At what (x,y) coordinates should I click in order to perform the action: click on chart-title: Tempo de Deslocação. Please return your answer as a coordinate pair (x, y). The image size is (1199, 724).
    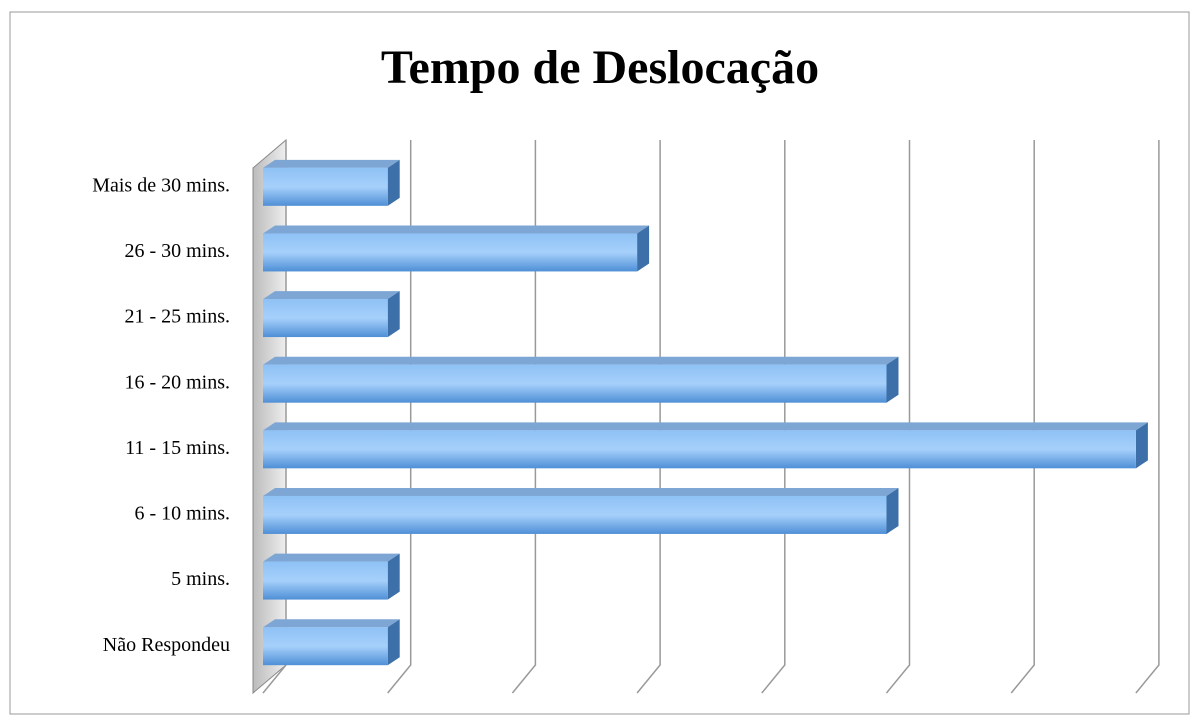
    Looking at the image, I should click on (600, 67).